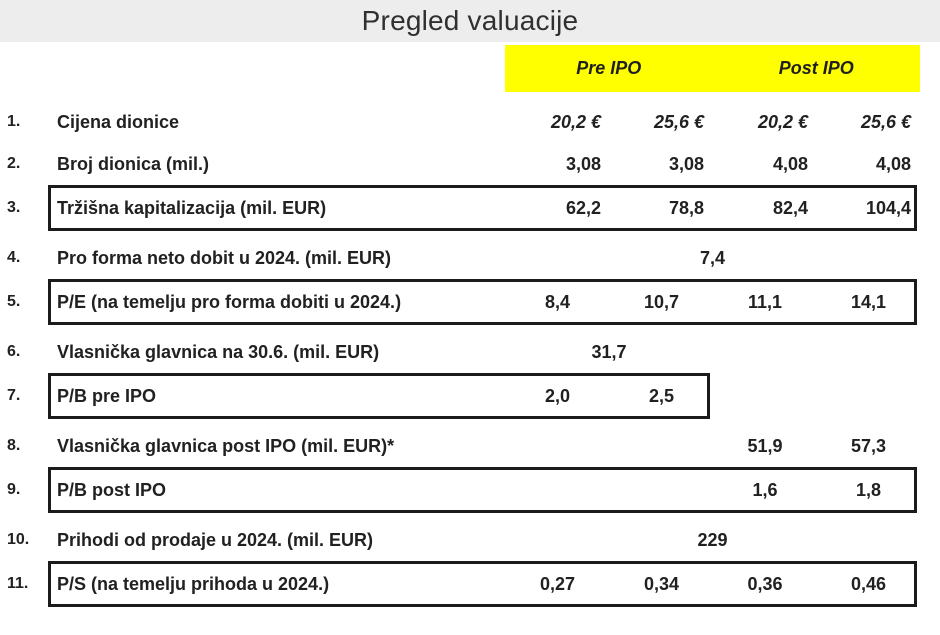 This screenshot has height=635, width=940. Describe the element at coordinates (765, 445) in the screenshot. I see `value-cell: 51,9` at that location.